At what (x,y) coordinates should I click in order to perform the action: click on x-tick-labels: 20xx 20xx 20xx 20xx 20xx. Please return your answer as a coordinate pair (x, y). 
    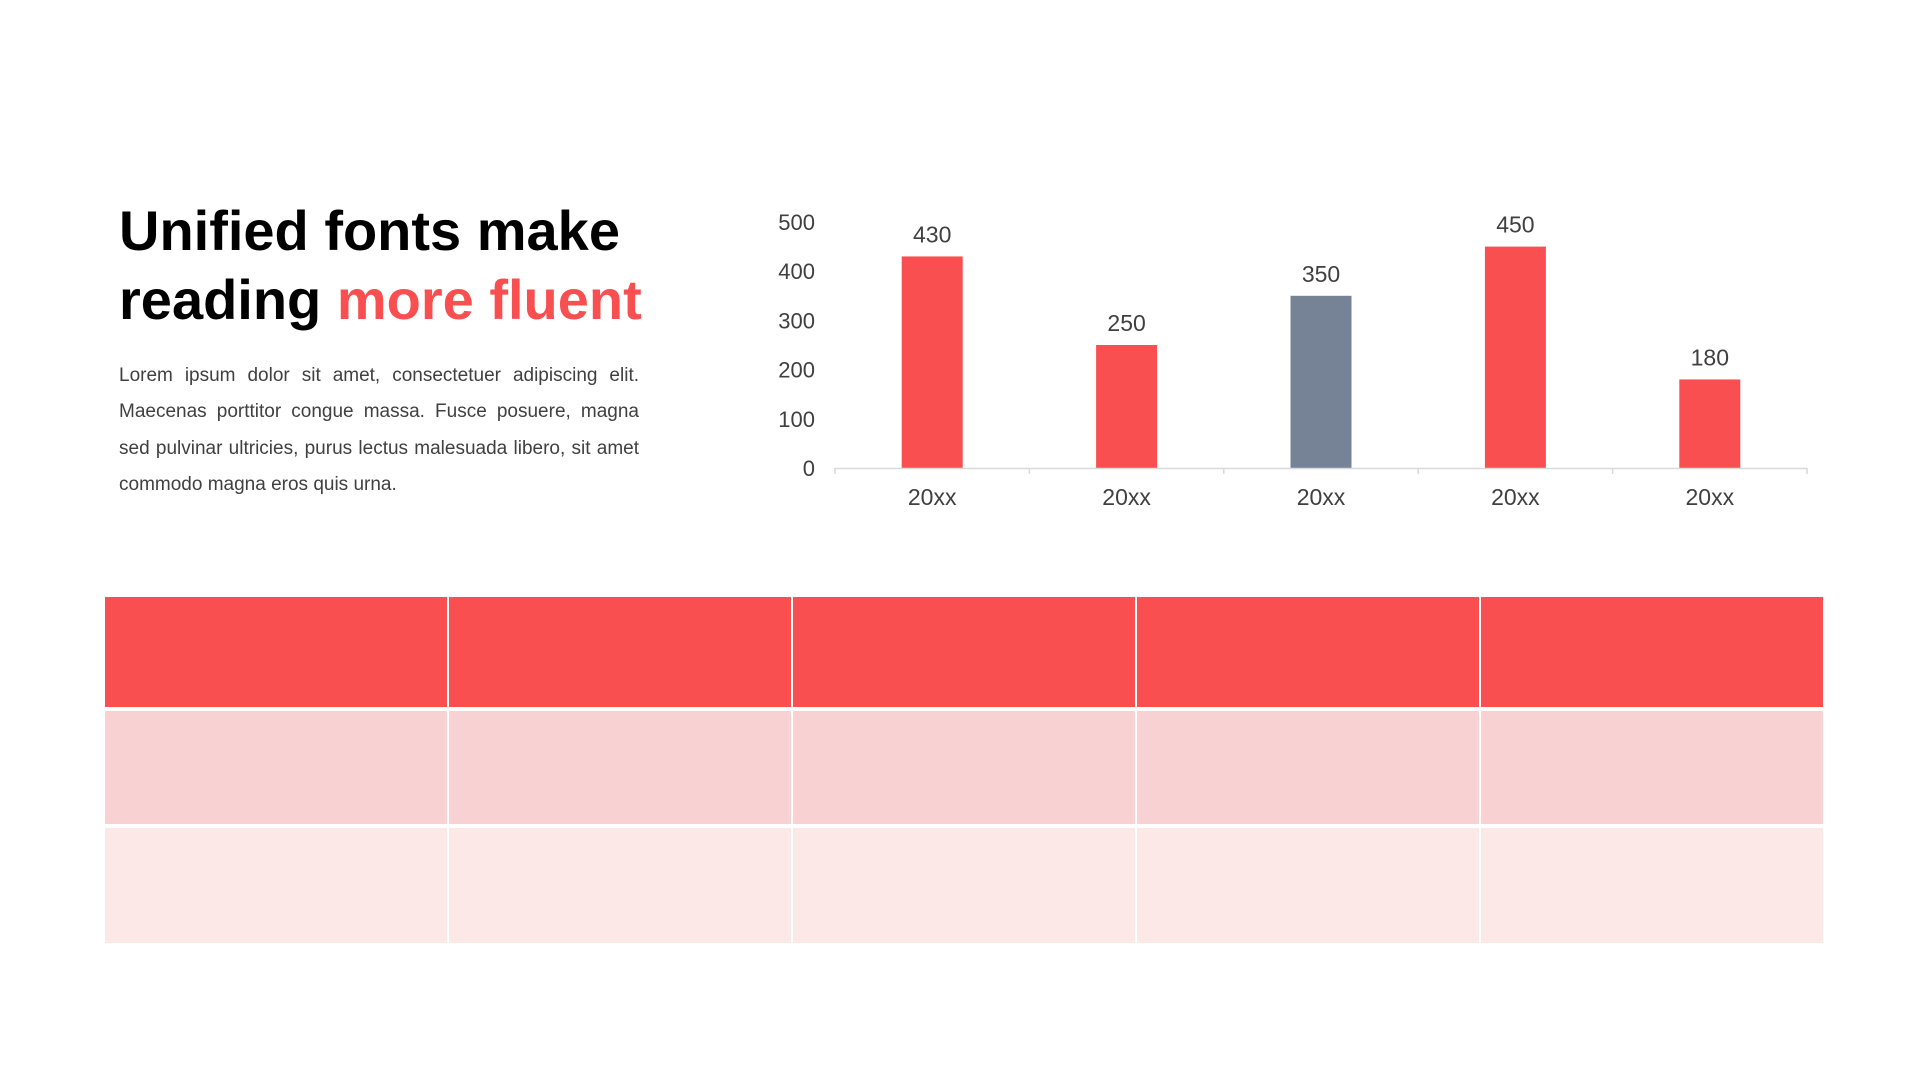
    Looking at the image, I should click on (1321, 497).